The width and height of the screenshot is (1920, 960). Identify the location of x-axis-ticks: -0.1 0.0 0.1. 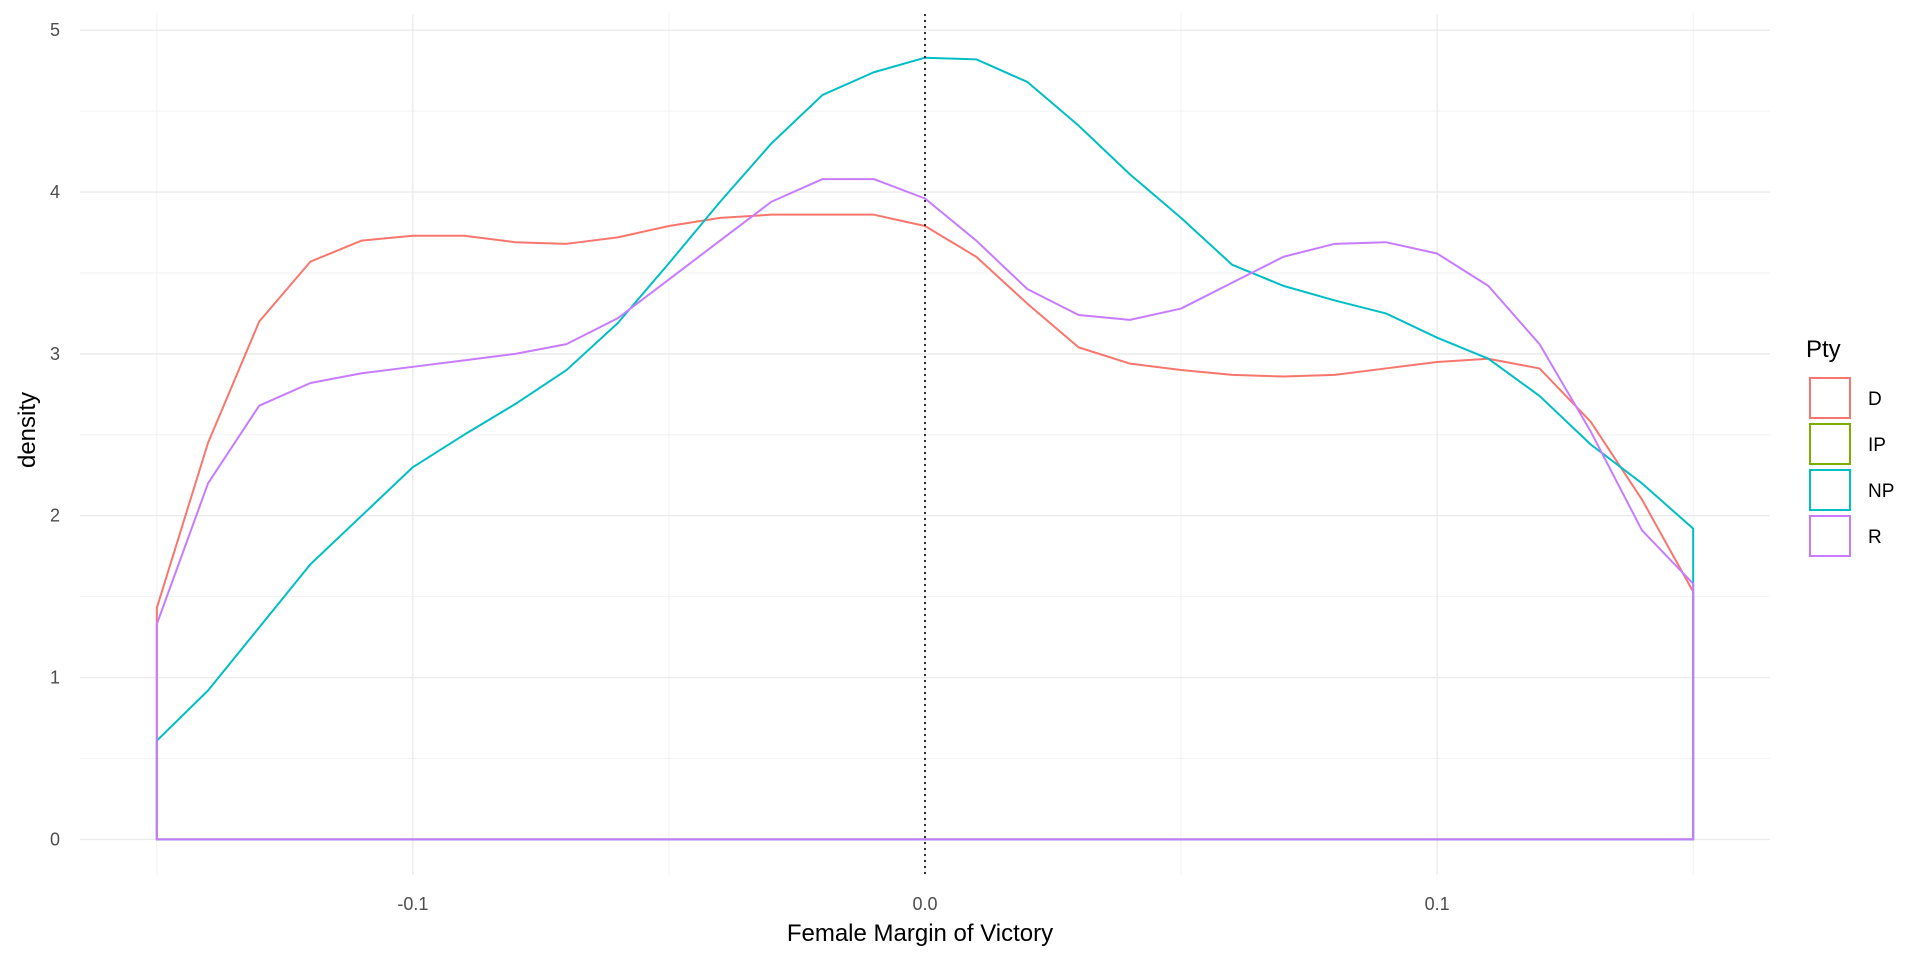
(923, 904).